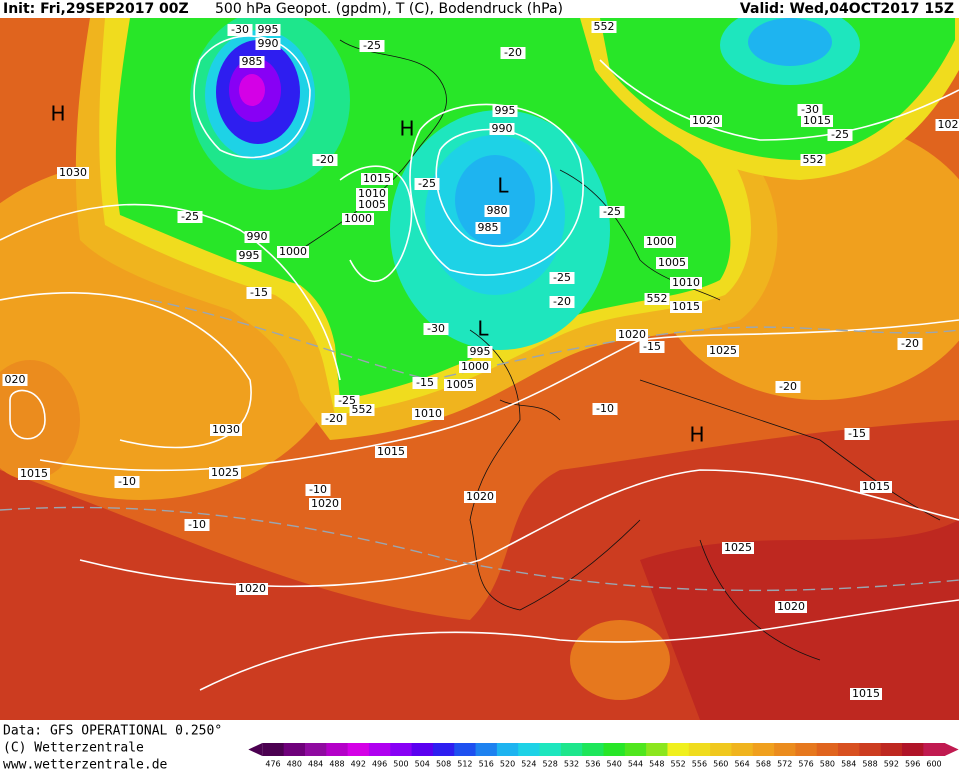 This screenshot has width=959, height=770. Describe the element at coordinates (827, 764) in the screenshot. I see `colorbar-tick-label: 580` at that location.